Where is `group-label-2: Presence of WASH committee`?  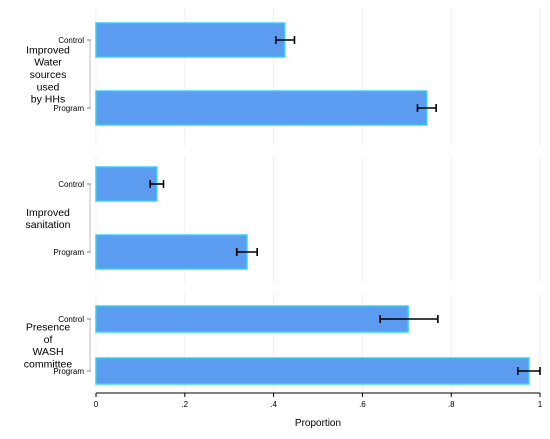
group-label-2: Presence of WASH committee is located at coordinates (48, 346).